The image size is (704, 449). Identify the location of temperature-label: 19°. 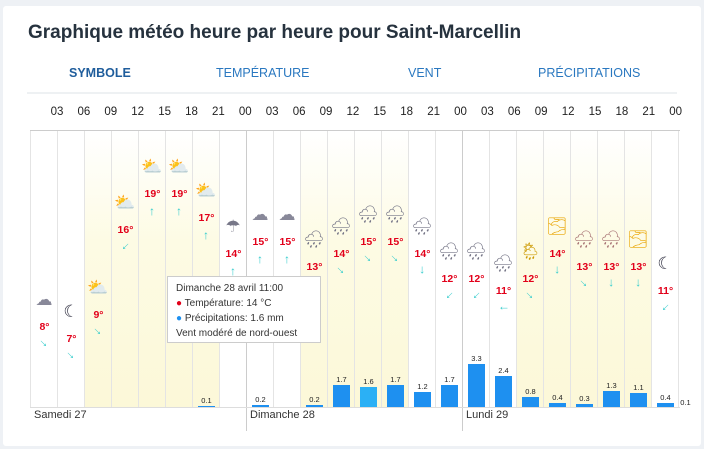
(152, 193).